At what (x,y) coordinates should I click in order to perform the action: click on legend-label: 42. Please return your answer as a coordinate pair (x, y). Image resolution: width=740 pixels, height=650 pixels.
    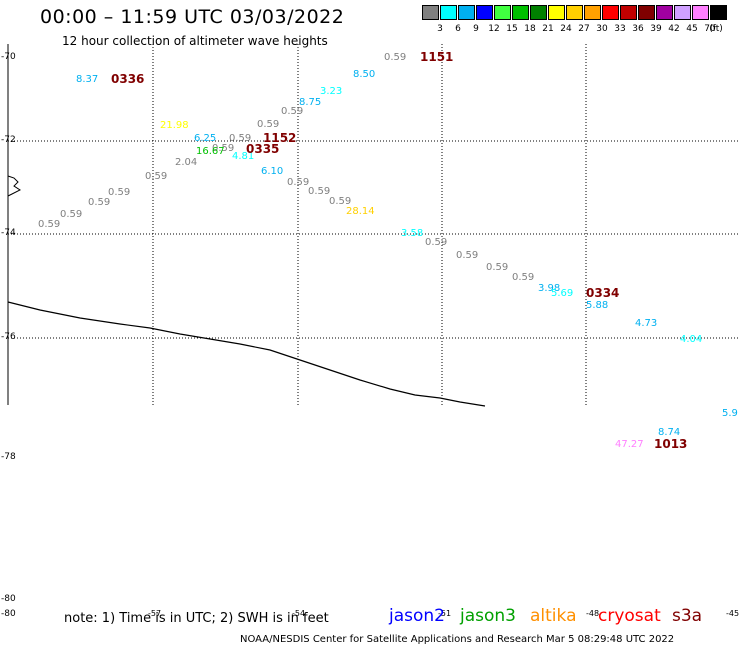
    Looking at the image, I should click on (674, 29).